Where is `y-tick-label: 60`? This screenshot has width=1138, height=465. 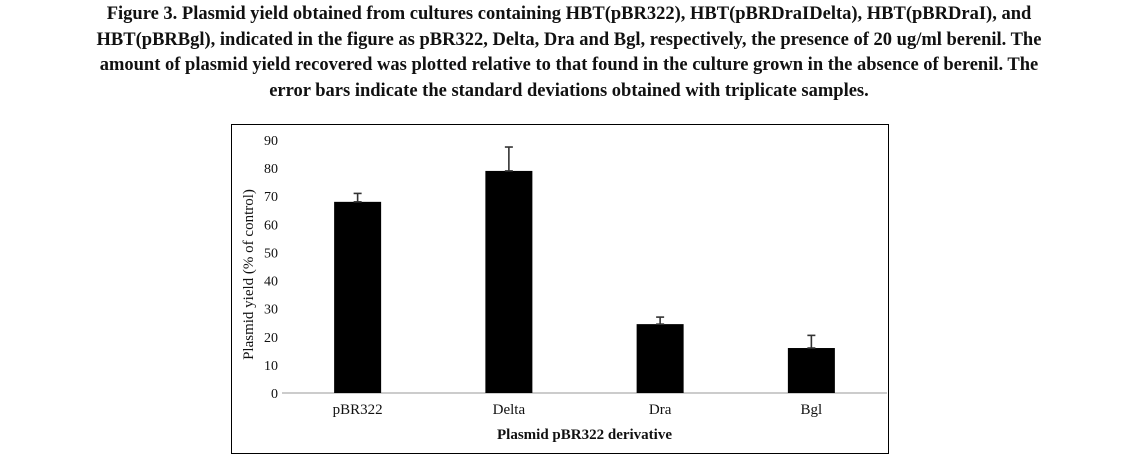 y-tick-label: 60 is located at coordinates (271, 225).